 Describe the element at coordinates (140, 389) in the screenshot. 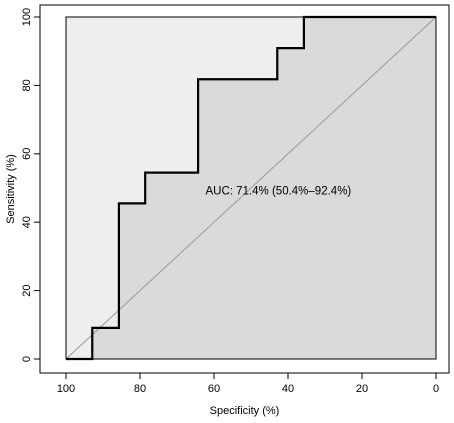

I see `x-tick-label: 80` at that location.